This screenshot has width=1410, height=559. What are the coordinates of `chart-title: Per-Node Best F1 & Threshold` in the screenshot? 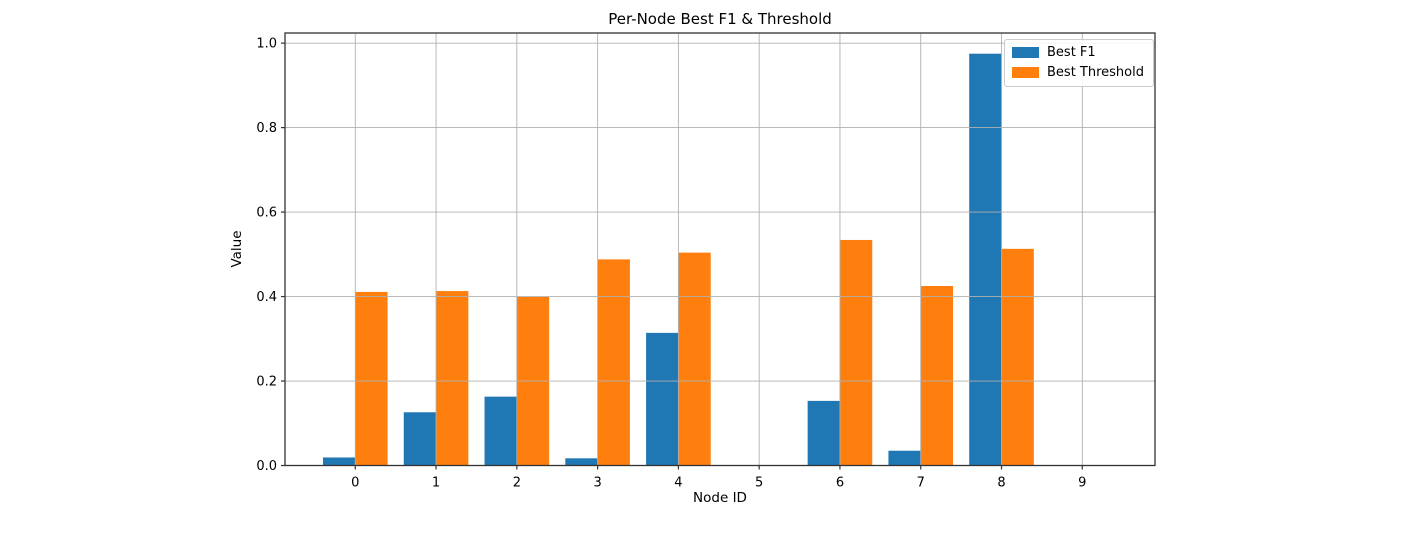 It's located at (720, 19).